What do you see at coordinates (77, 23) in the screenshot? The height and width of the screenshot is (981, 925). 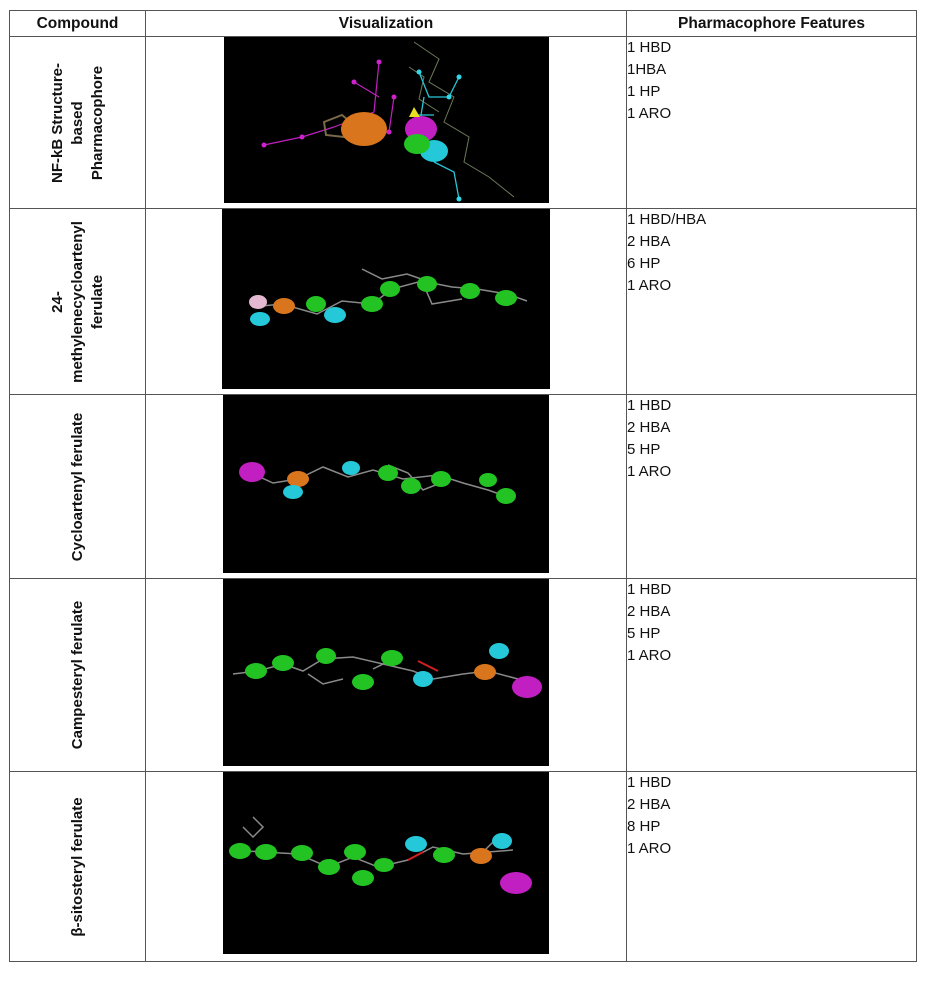 I see `header-compound: Compound` at bounding box center [77, 23].